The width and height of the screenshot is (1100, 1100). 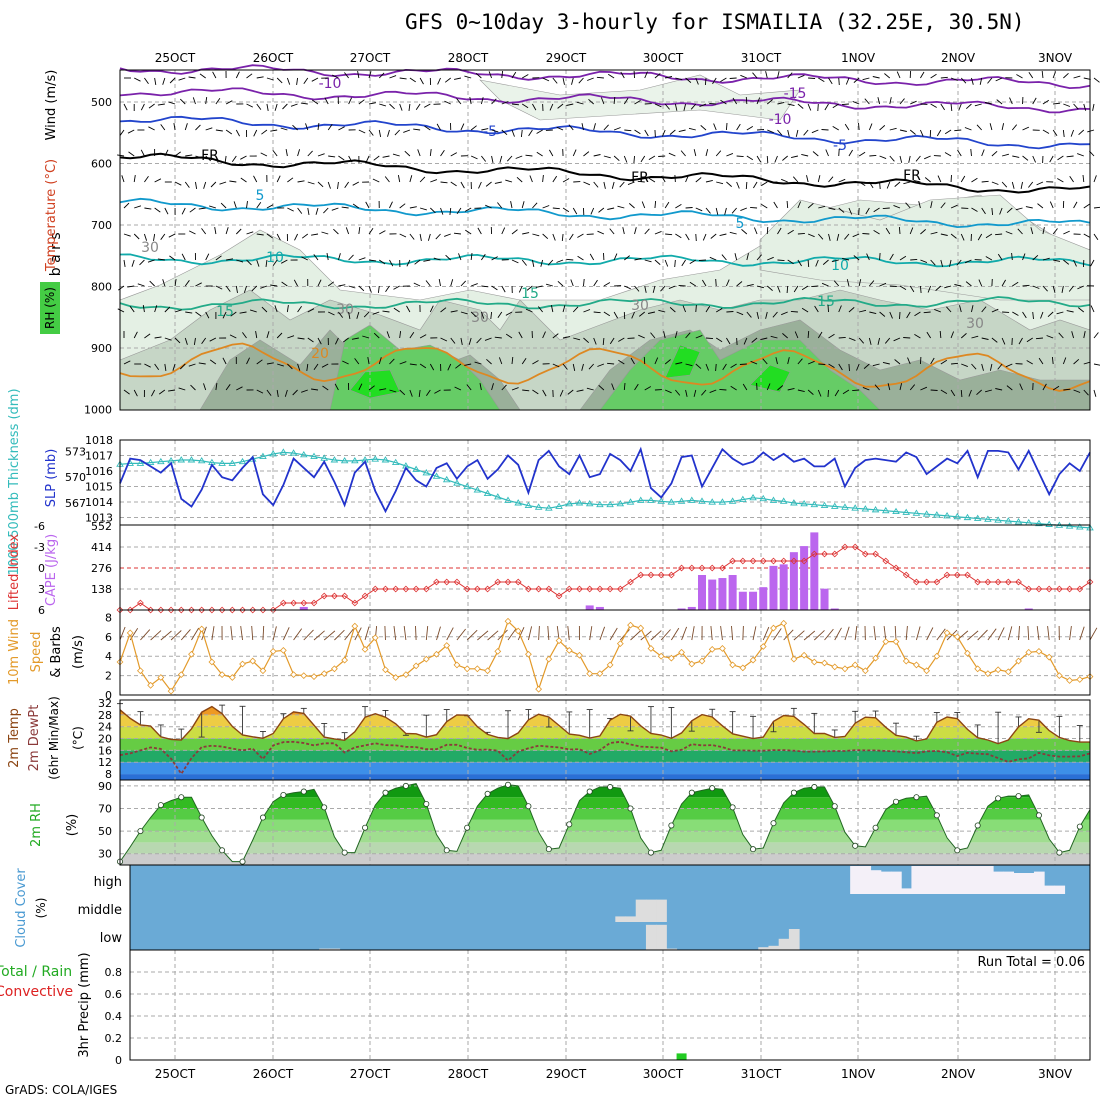 What do you see at coordinates (324, 949) in the screenshot?
I see `cloud-bar-low` at bounding box center [324, 949].